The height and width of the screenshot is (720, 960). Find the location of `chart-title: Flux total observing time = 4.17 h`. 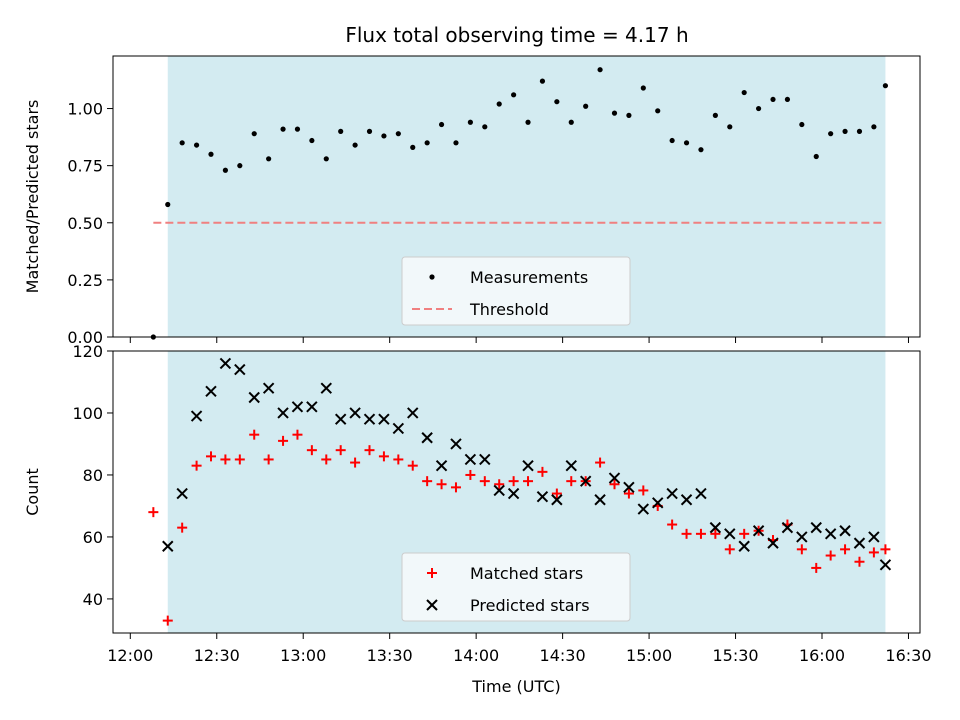

chart-title: Flux total observing time = 4.17 h is located at coordinates (516, 35).